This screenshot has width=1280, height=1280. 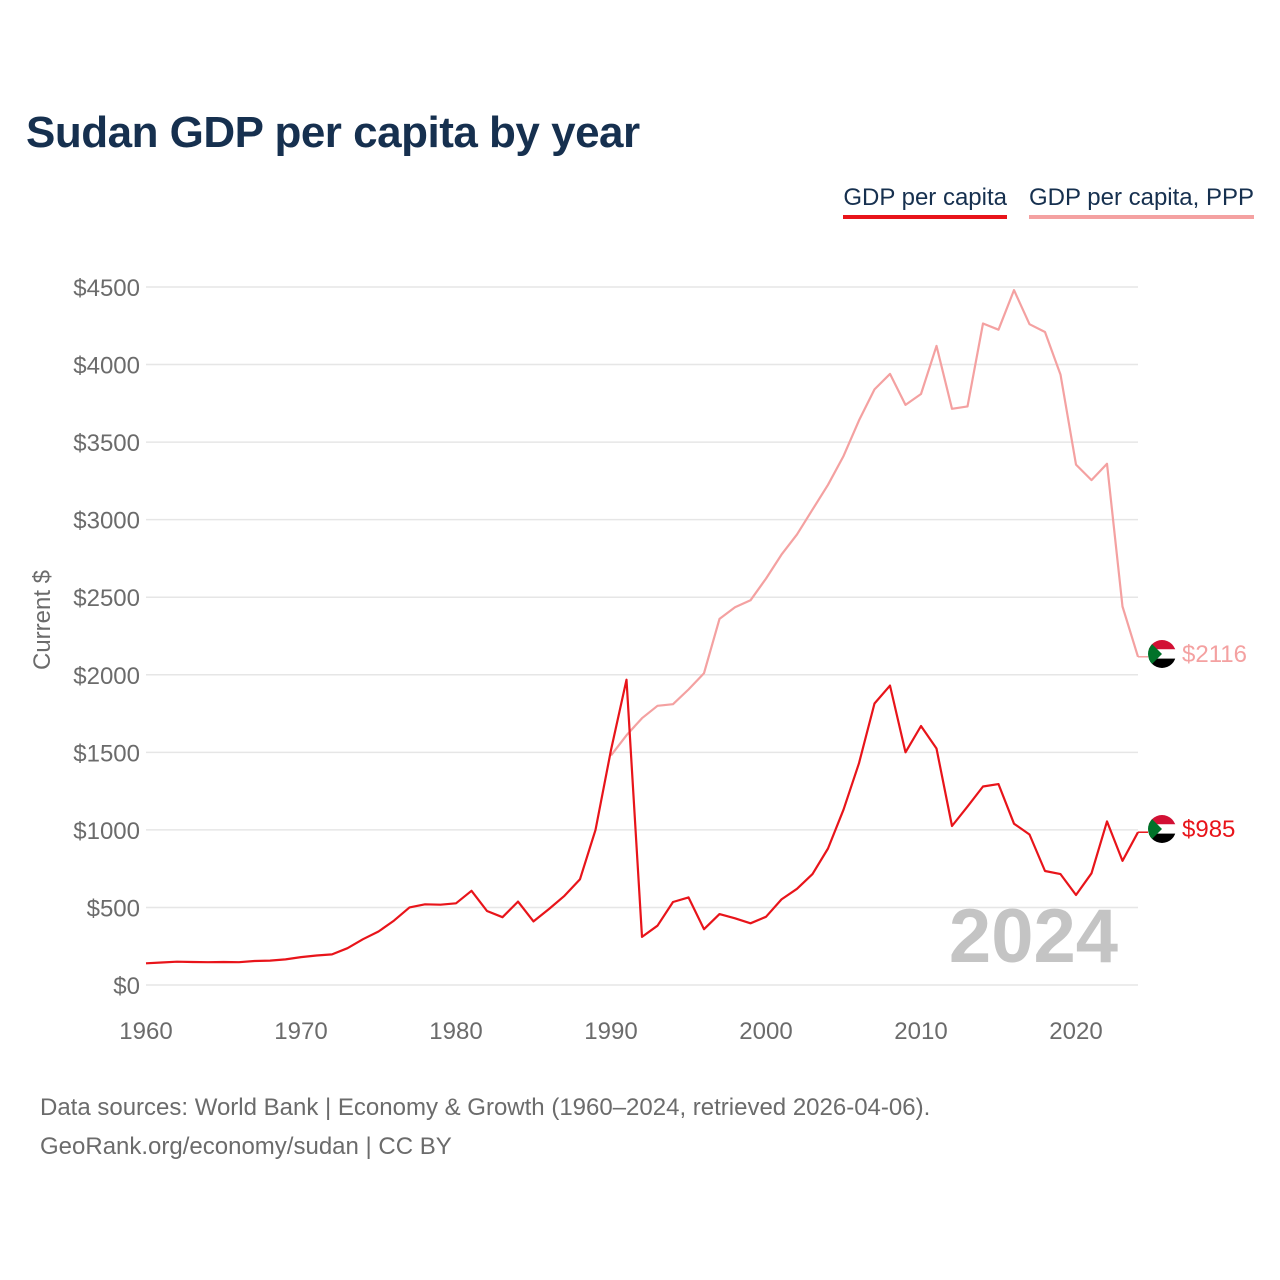 I want to click on x-tick-label: 1990, so click(x=610, y=1031).